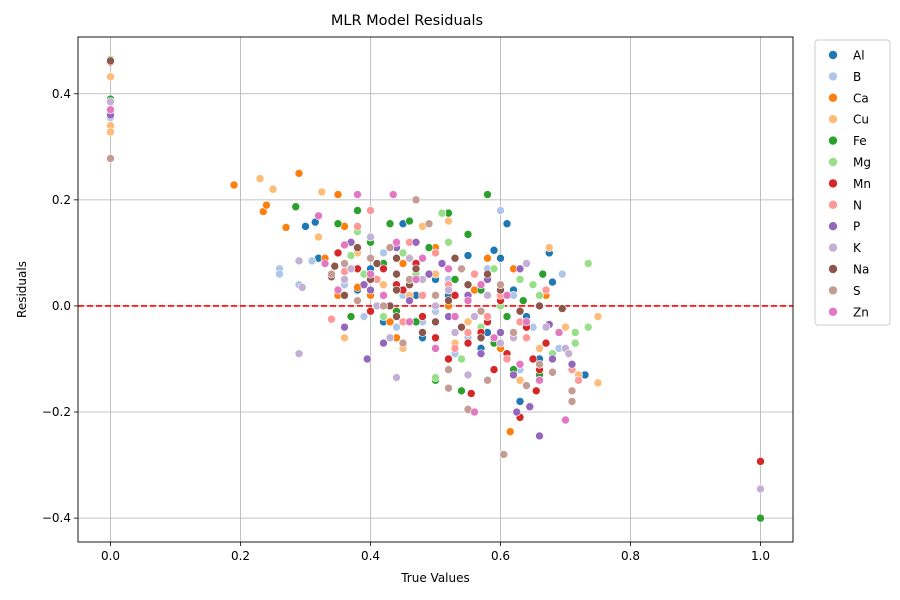  Describe the element at coordinates (61, 94) in the screenshot. I see `y-tick-label: 0.4` at that location.